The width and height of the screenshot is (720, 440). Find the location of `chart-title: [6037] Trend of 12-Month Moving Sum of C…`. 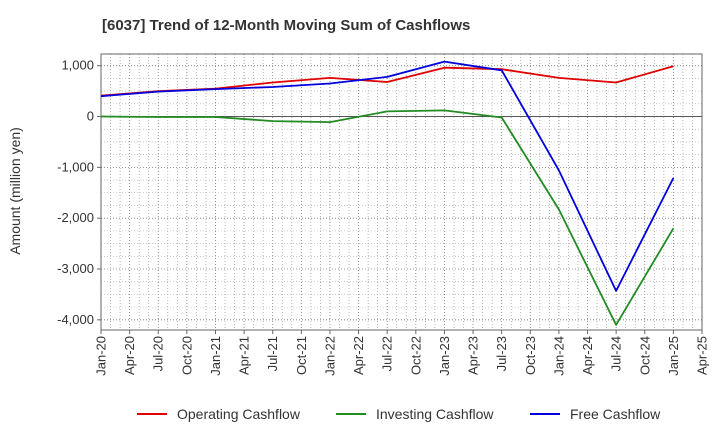

chart-title: [6037] Trend of 12-Month Moving Sum of C… is located at coordinates (286, 25).